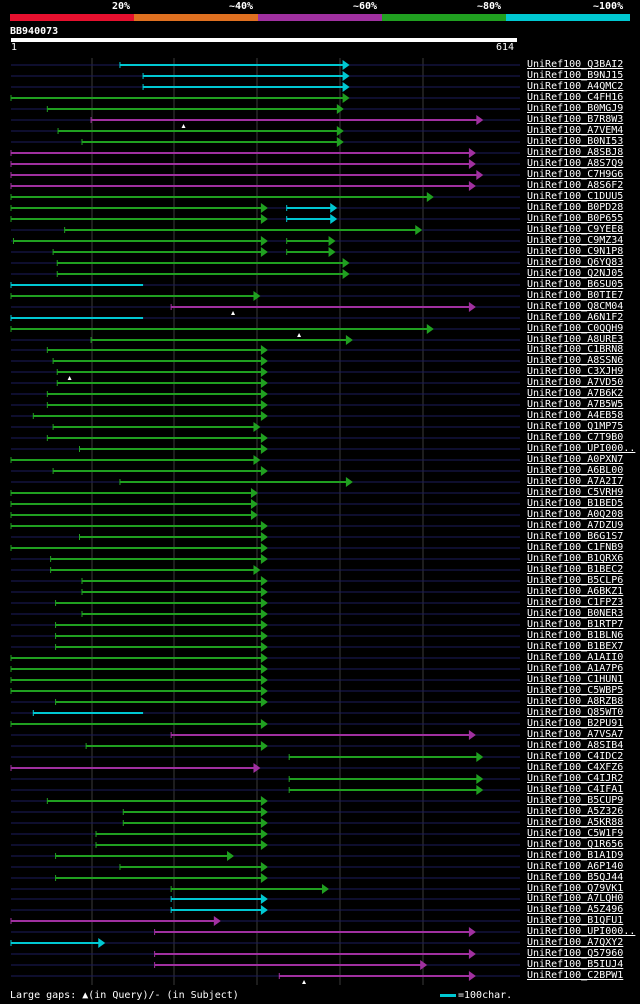 Image resolution: width=640 pixels, height=1004 pixels. What do you see at coordinates (575, 163) in the screenshot?
I see `hit-label: UniRef100_A8S7Q9` at bounding box center [575, 163].